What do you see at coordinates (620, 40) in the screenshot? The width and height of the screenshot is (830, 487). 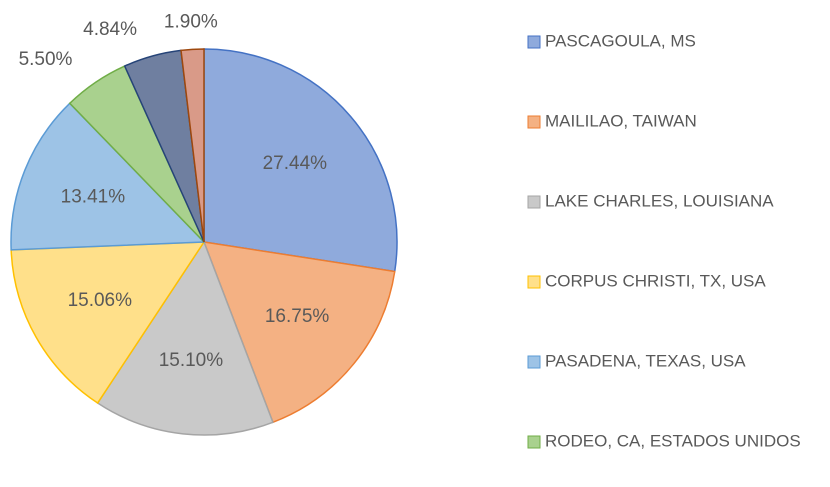 I see `legend-label: PASCAGOULA, MS` at bounding box center [620, 40].